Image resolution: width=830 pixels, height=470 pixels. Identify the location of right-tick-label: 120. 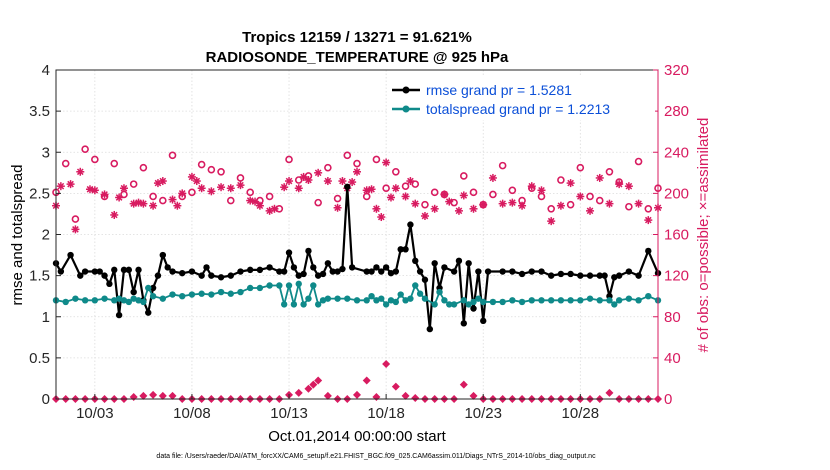
(676, 276).